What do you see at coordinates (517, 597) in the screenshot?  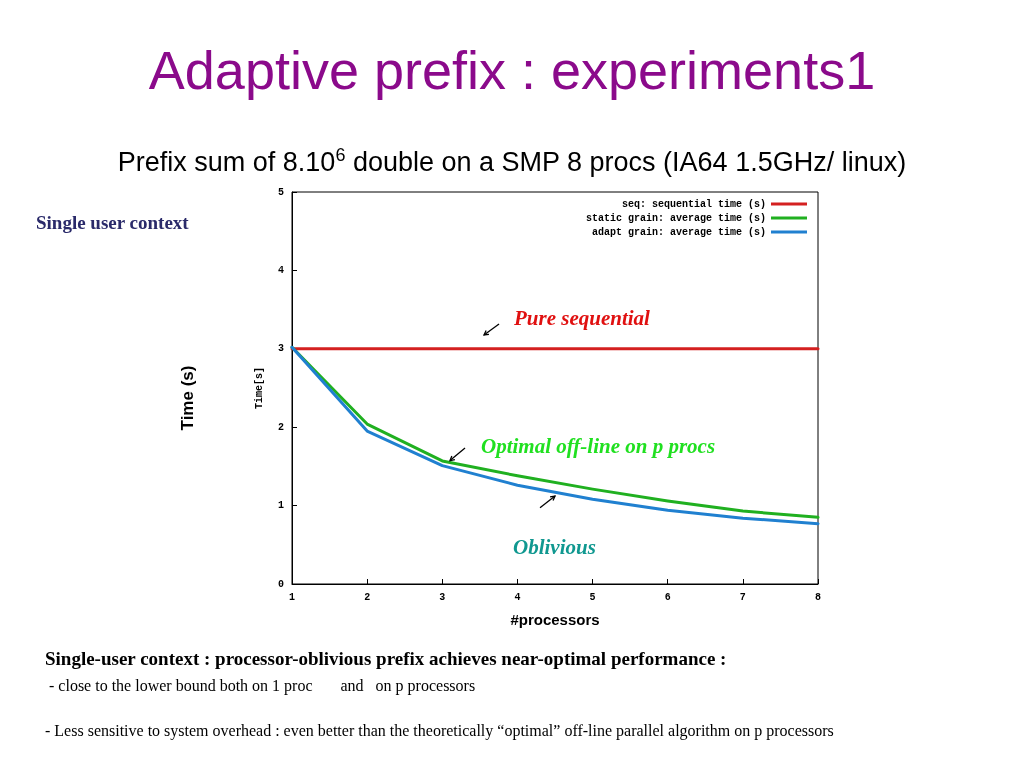 I see `x-tick-label: 4` at bounding box center [517, 597].